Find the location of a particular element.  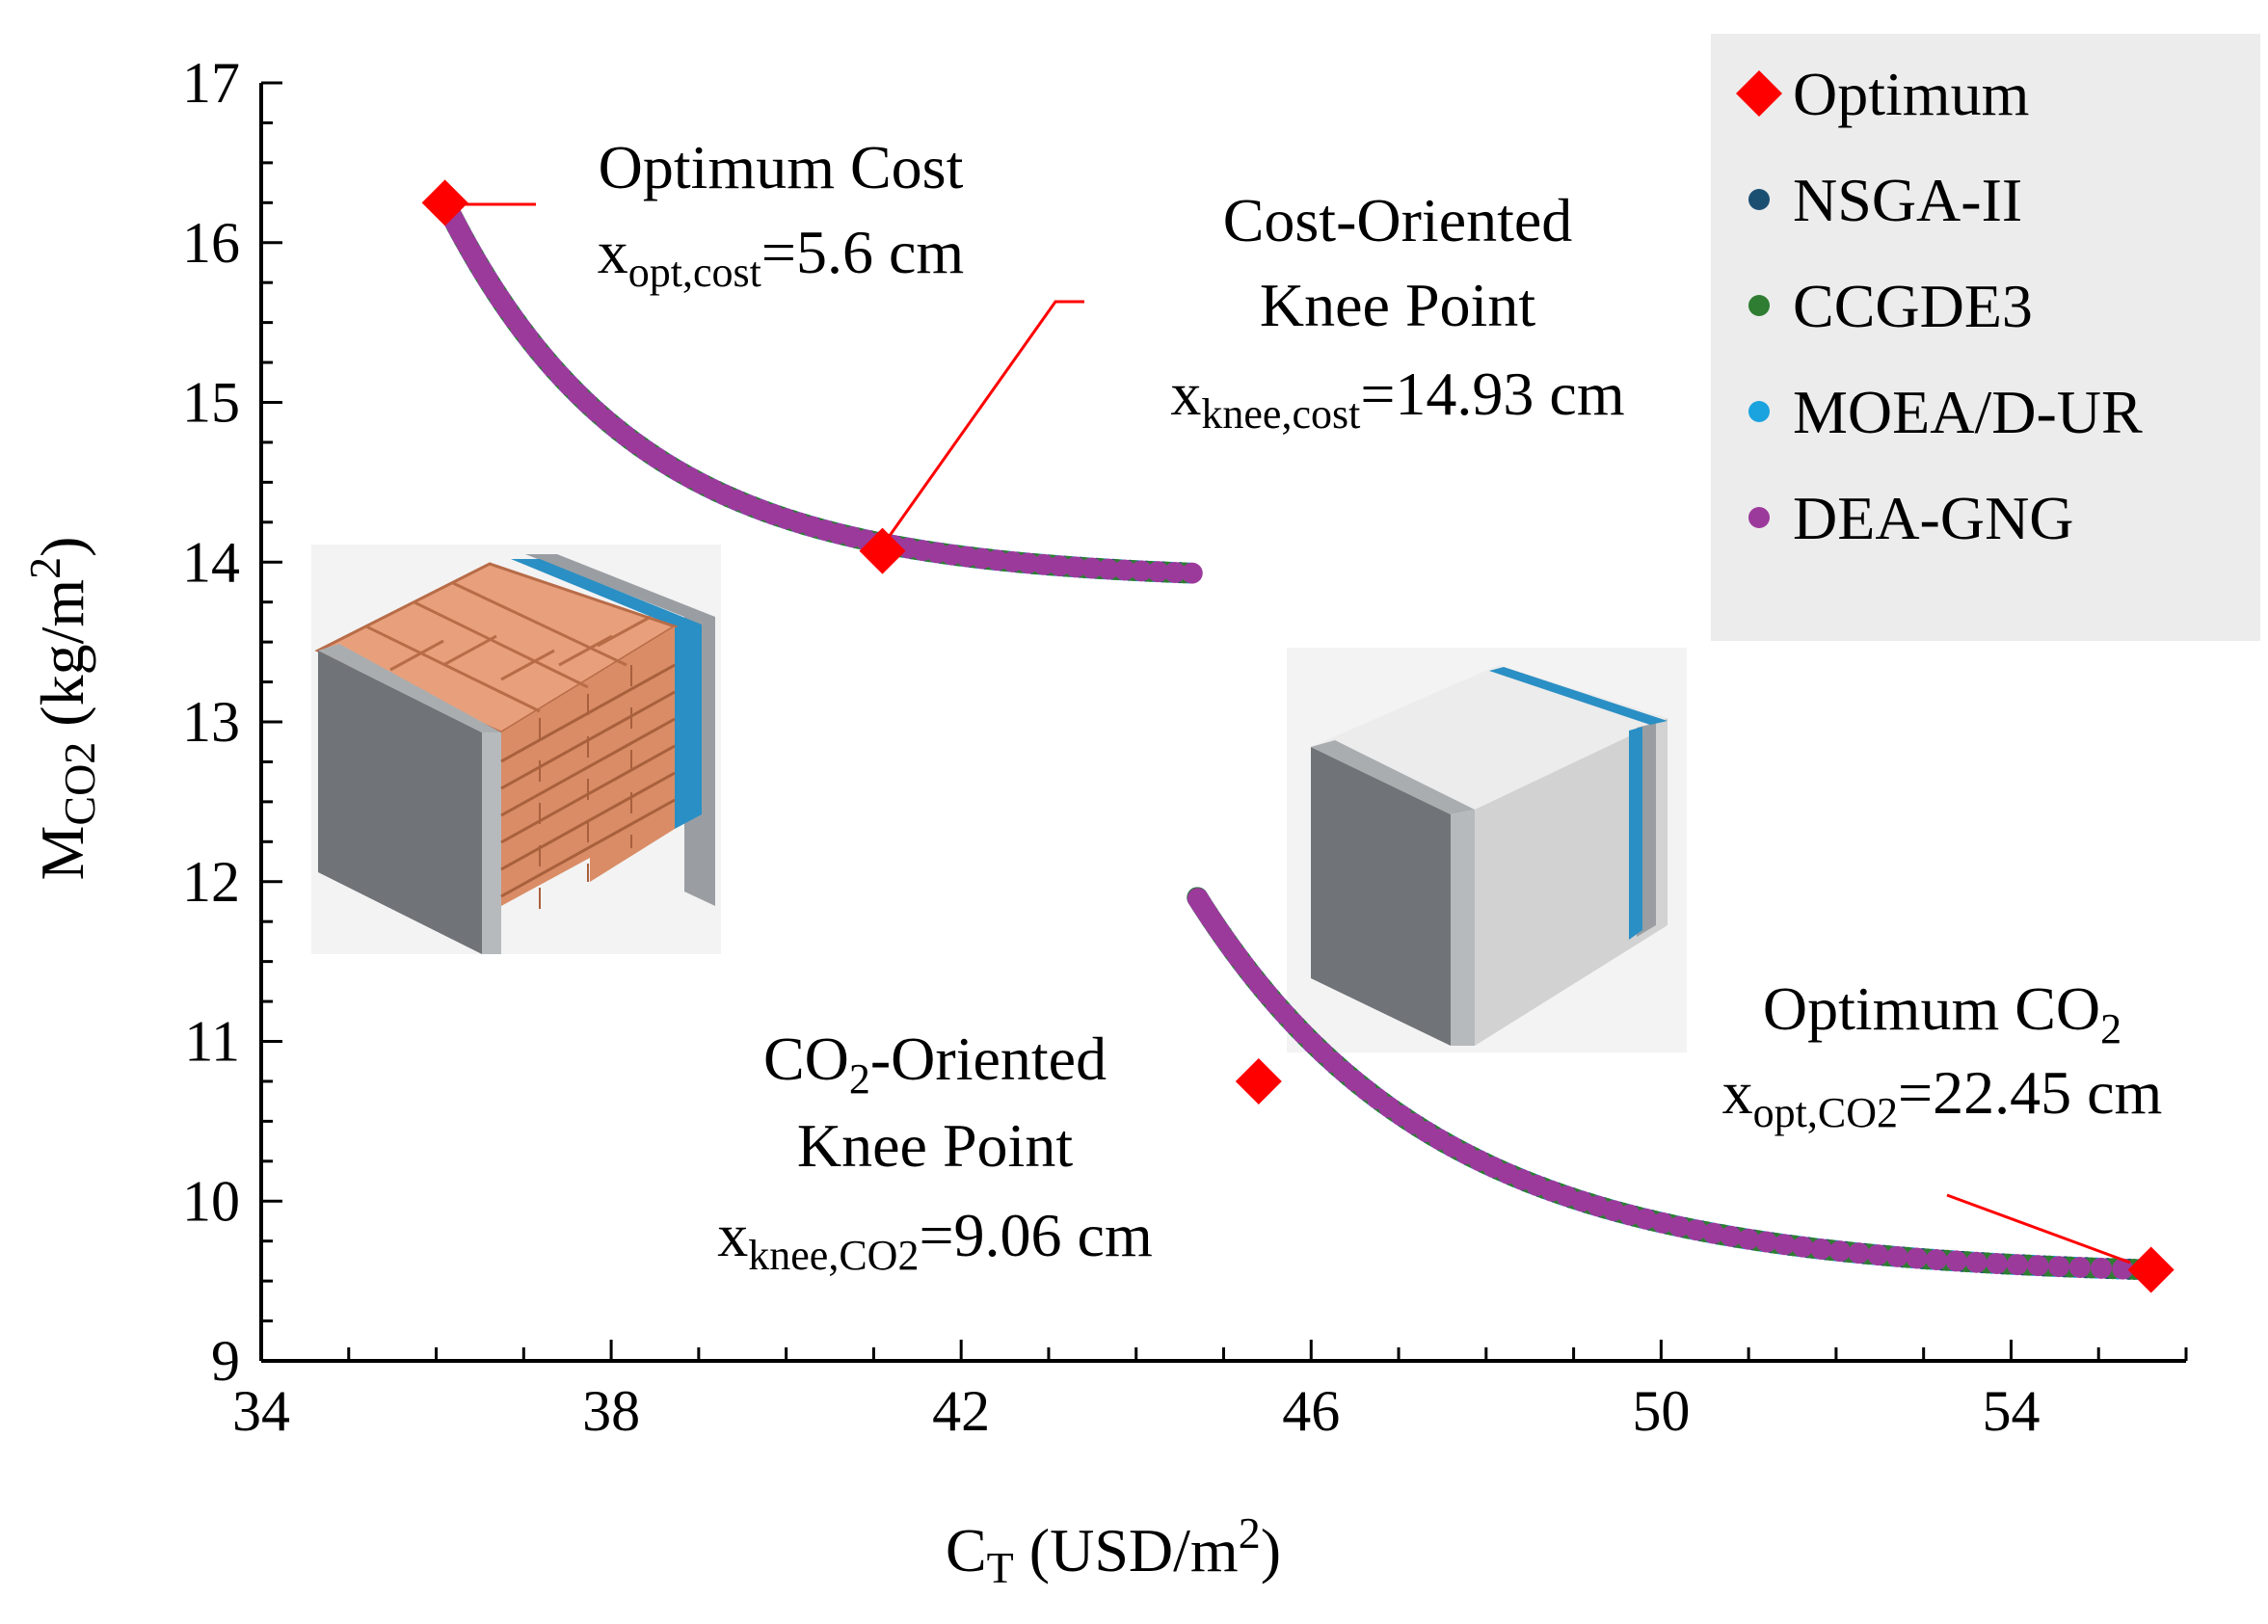

y-tick-label: 10 is located at coordinates (211, 1201).